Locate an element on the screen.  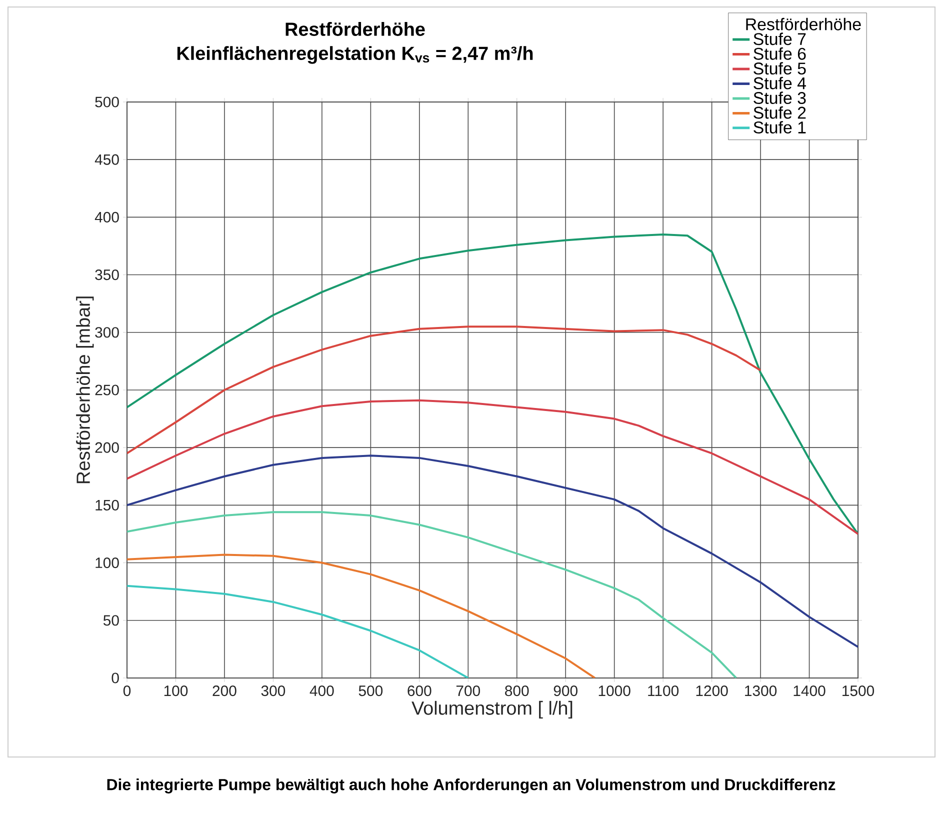
y-tick-label: 250 is located at coordinates (107, 390).